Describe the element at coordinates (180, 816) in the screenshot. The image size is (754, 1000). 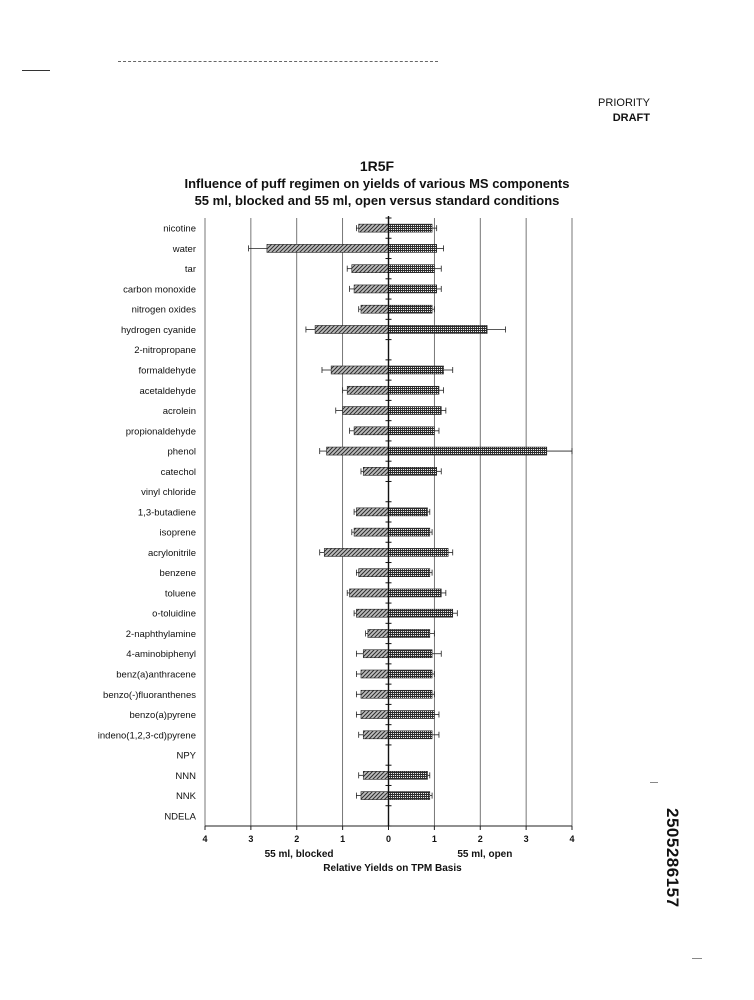
I see `category-label: NDELA` at that location.